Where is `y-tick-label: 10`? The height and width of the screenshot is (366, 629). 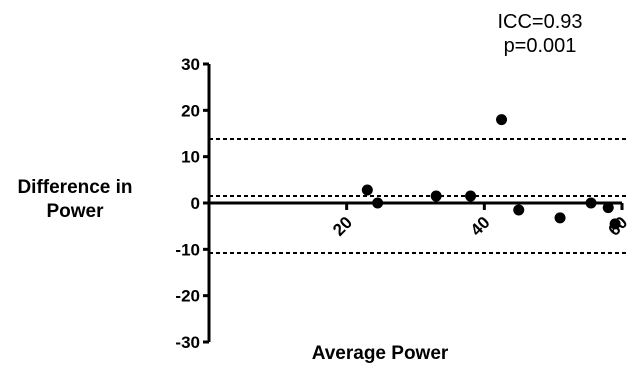
y-tick-label: 10 is located at coordinates (190, 157).